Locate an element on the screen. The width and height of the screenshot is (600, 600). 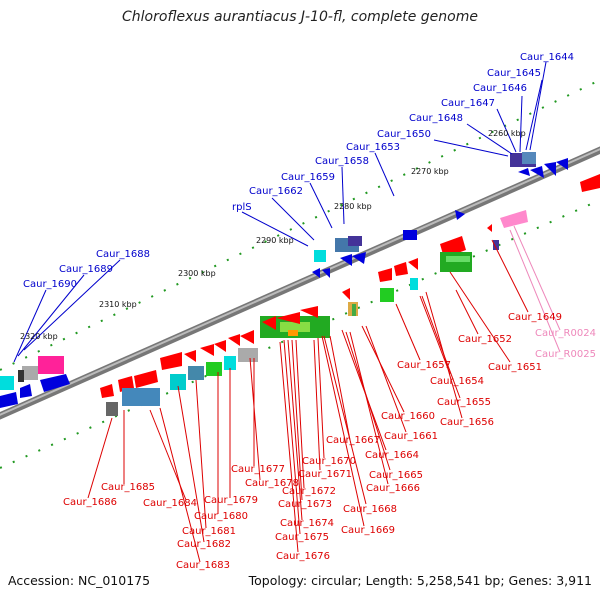
gene-label: Caur_1649 is located at coordinates (535, 317).